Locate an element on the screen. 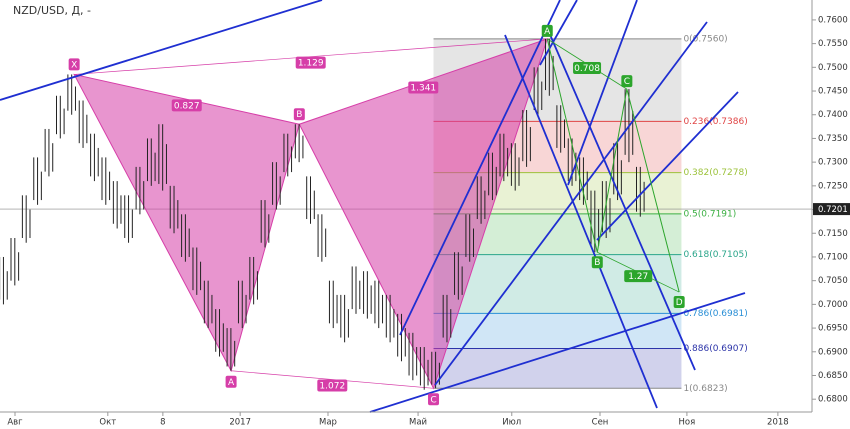 This screenshot has width=850, height=429. chart-title: NZD/USD, Д, - is located at coordinates (52, 10).